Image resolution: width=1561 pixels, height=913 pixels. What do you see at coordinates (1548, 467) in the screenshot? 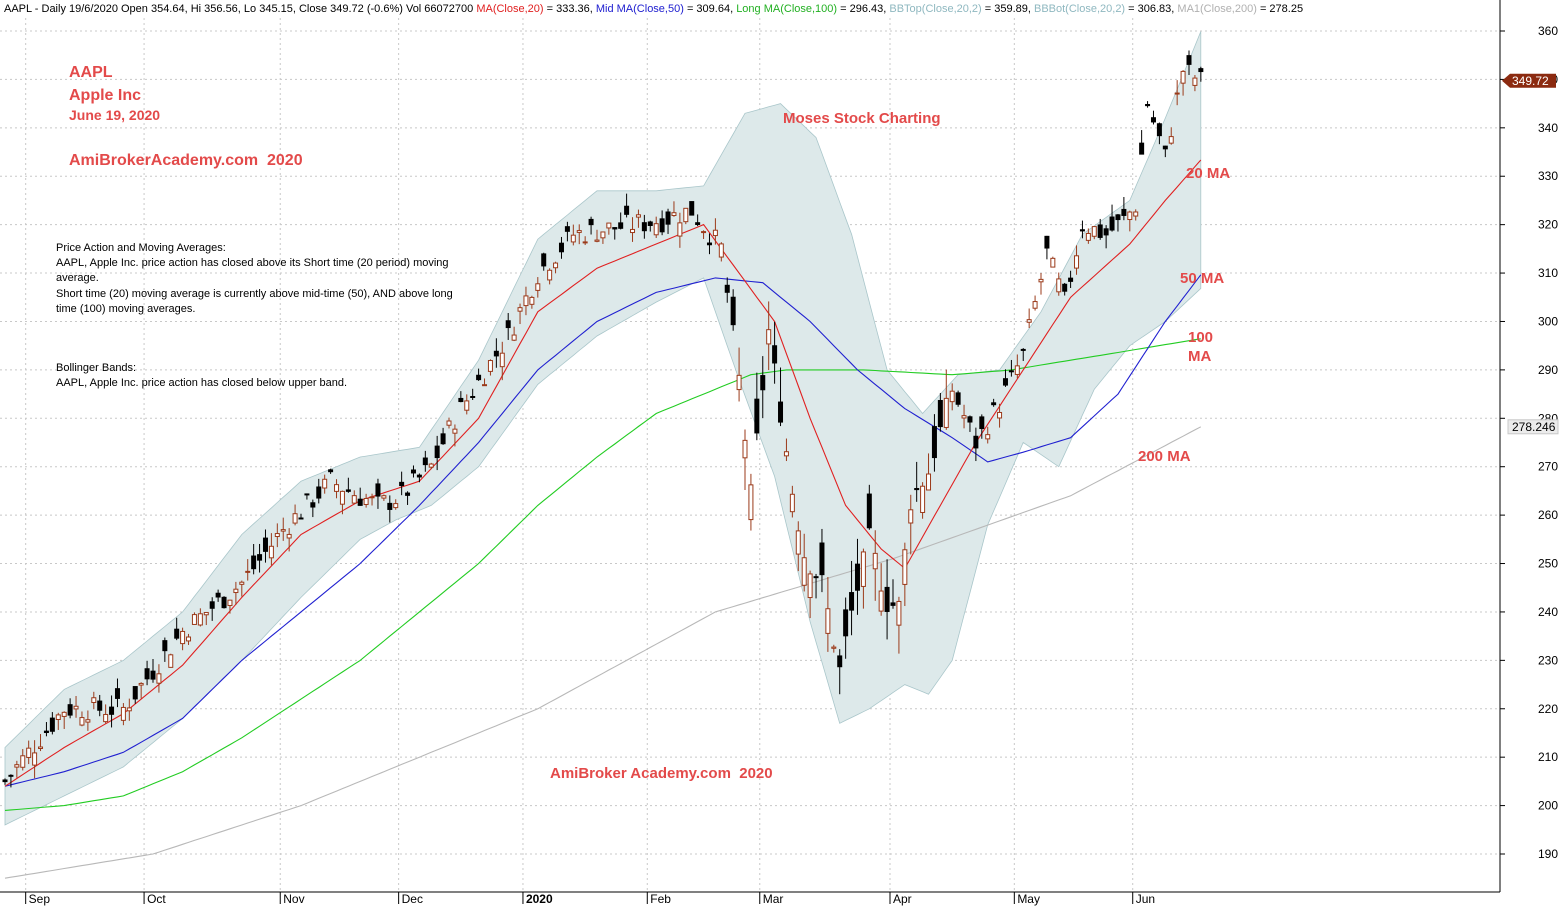
I see `y-tick-label: 270` at bounding box center [1548, 467].